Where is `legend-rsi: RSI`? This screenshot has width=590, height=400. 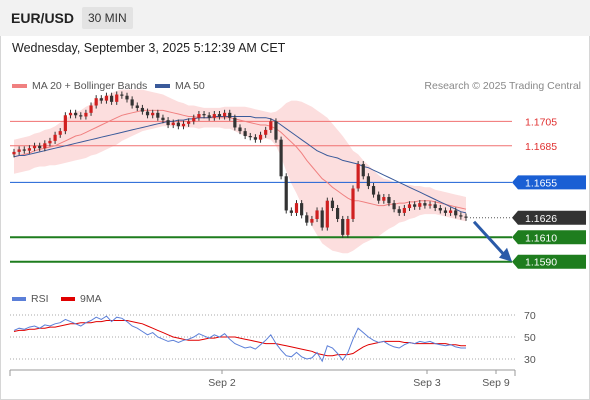
legend-rsi: RSI is located at coordinates (30, 299).